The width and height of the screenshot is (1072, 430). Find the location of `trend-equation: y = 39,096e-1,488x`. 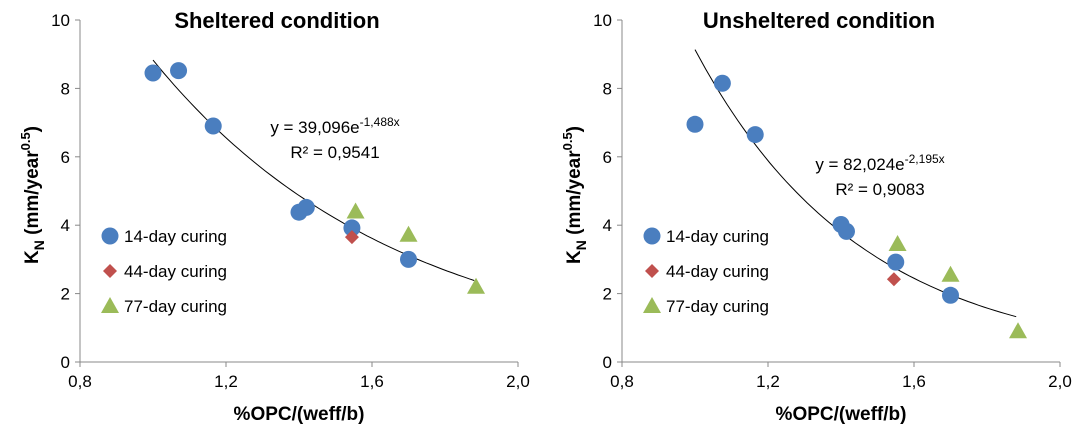

trend-equation: y = 39,096e-1,488x is located at coordinates (334, 126).